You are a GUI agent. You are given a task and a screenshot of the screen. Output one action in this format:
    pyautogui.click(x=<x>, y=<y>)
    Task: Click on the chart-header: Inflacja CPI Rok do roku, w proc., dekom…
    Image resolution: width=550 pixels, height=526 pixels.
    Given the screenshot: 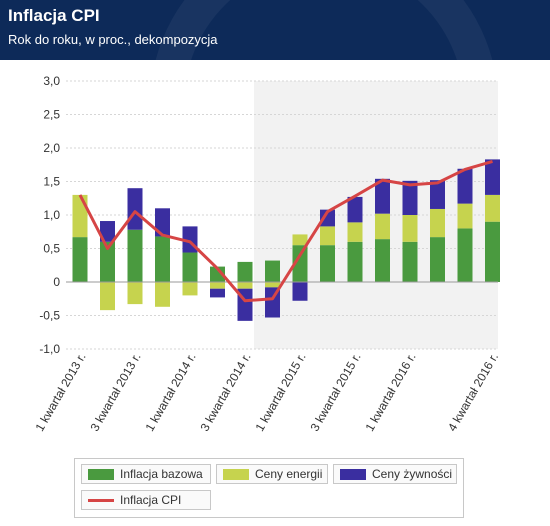 What is the action you would take?
    pyautogui.click(x=275, y=30)
    